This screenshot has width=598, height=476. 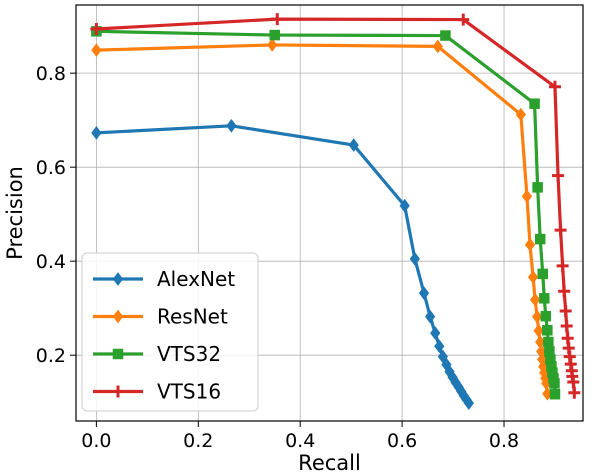 I want to click on x-tick-label: 0.2, so click(x=198, y=441).